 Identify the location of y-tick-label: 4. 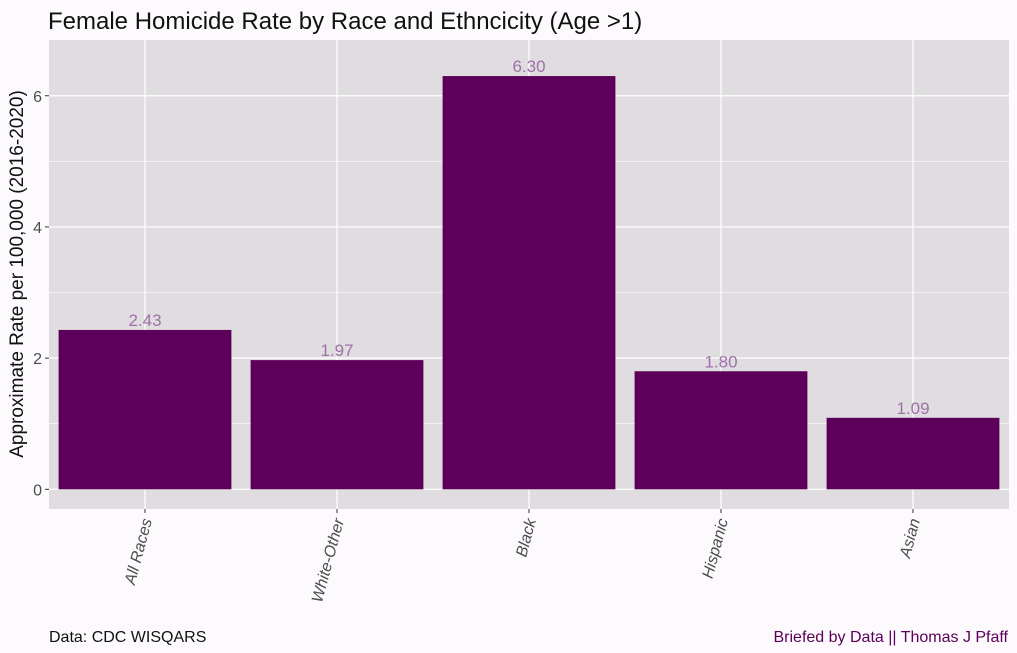
(37, 228).